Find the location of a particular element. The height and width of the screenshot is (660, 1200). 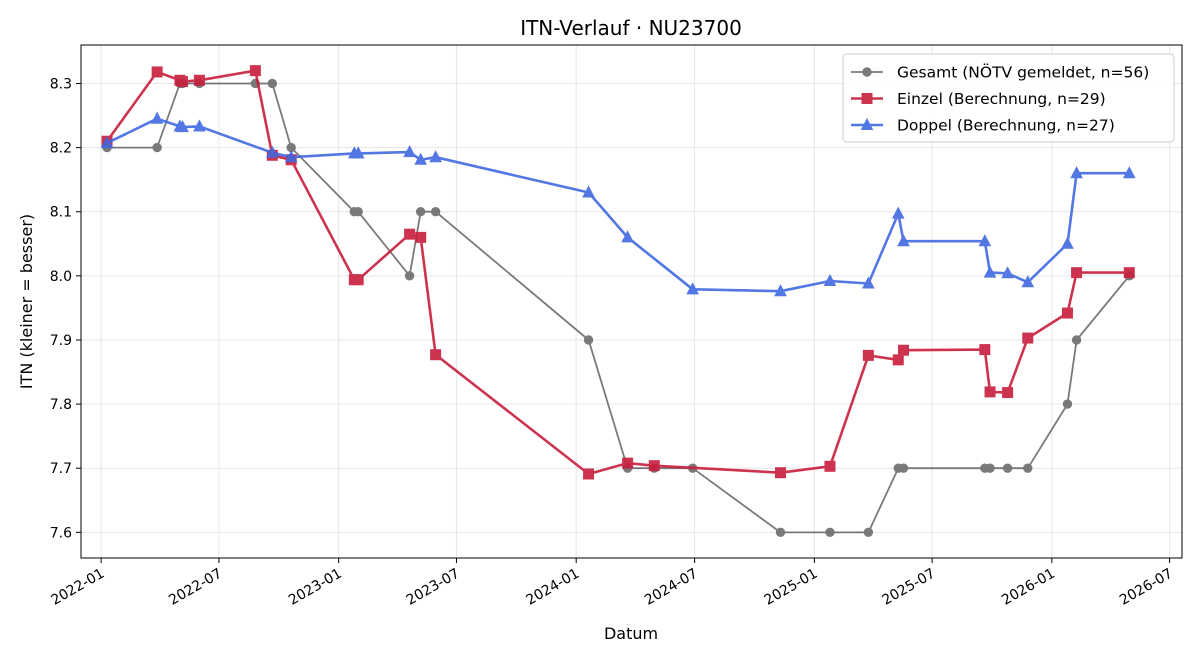

chart-title: ITN-Verlauf · NU23700 is located at coordinates (631, 28).